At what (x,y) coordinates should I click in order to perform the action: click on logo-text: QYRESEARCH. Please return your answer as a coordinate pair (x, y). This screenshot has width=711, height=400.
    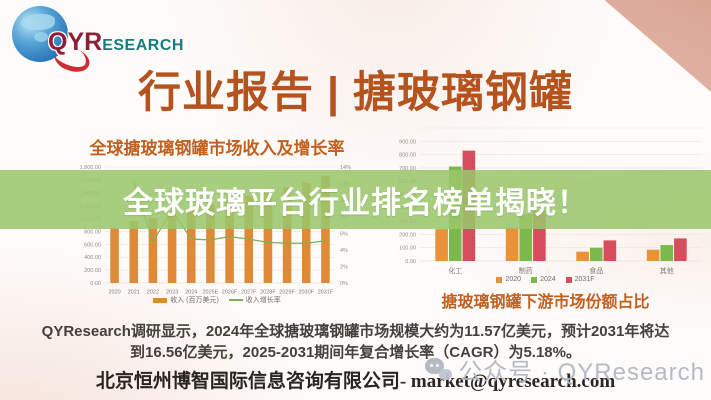
    Looking at the image, I should click on (116, 42).